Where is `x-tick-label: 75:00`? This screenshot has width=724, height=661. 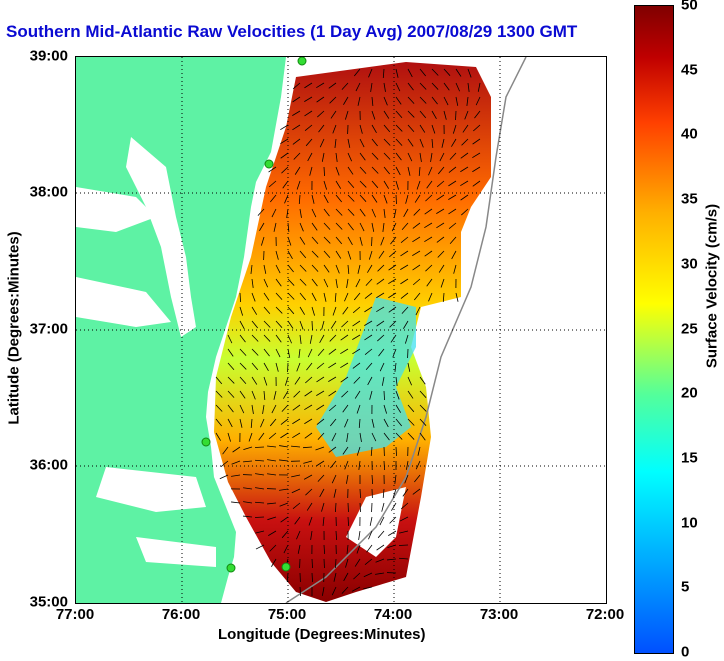 x-tick-label: 75:00 is located at coordinates (287, 614).